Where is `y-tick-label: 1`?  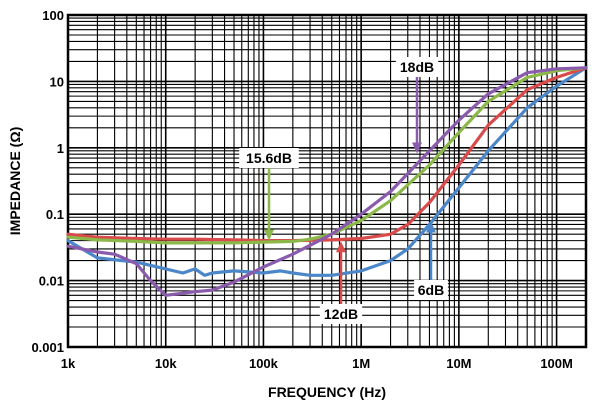
y-tick-label: 1 is located at coordinates (60, 148).